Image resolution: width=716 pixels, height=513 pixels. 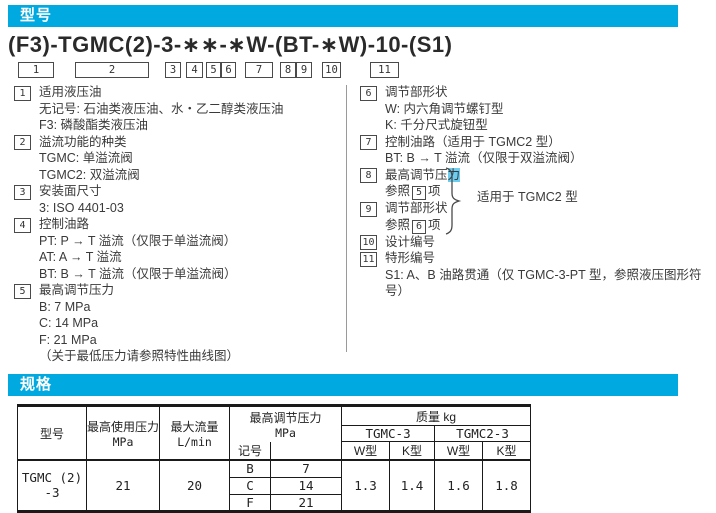 I want to click on cell-symbol-f: F, so click(x=250, y=502).